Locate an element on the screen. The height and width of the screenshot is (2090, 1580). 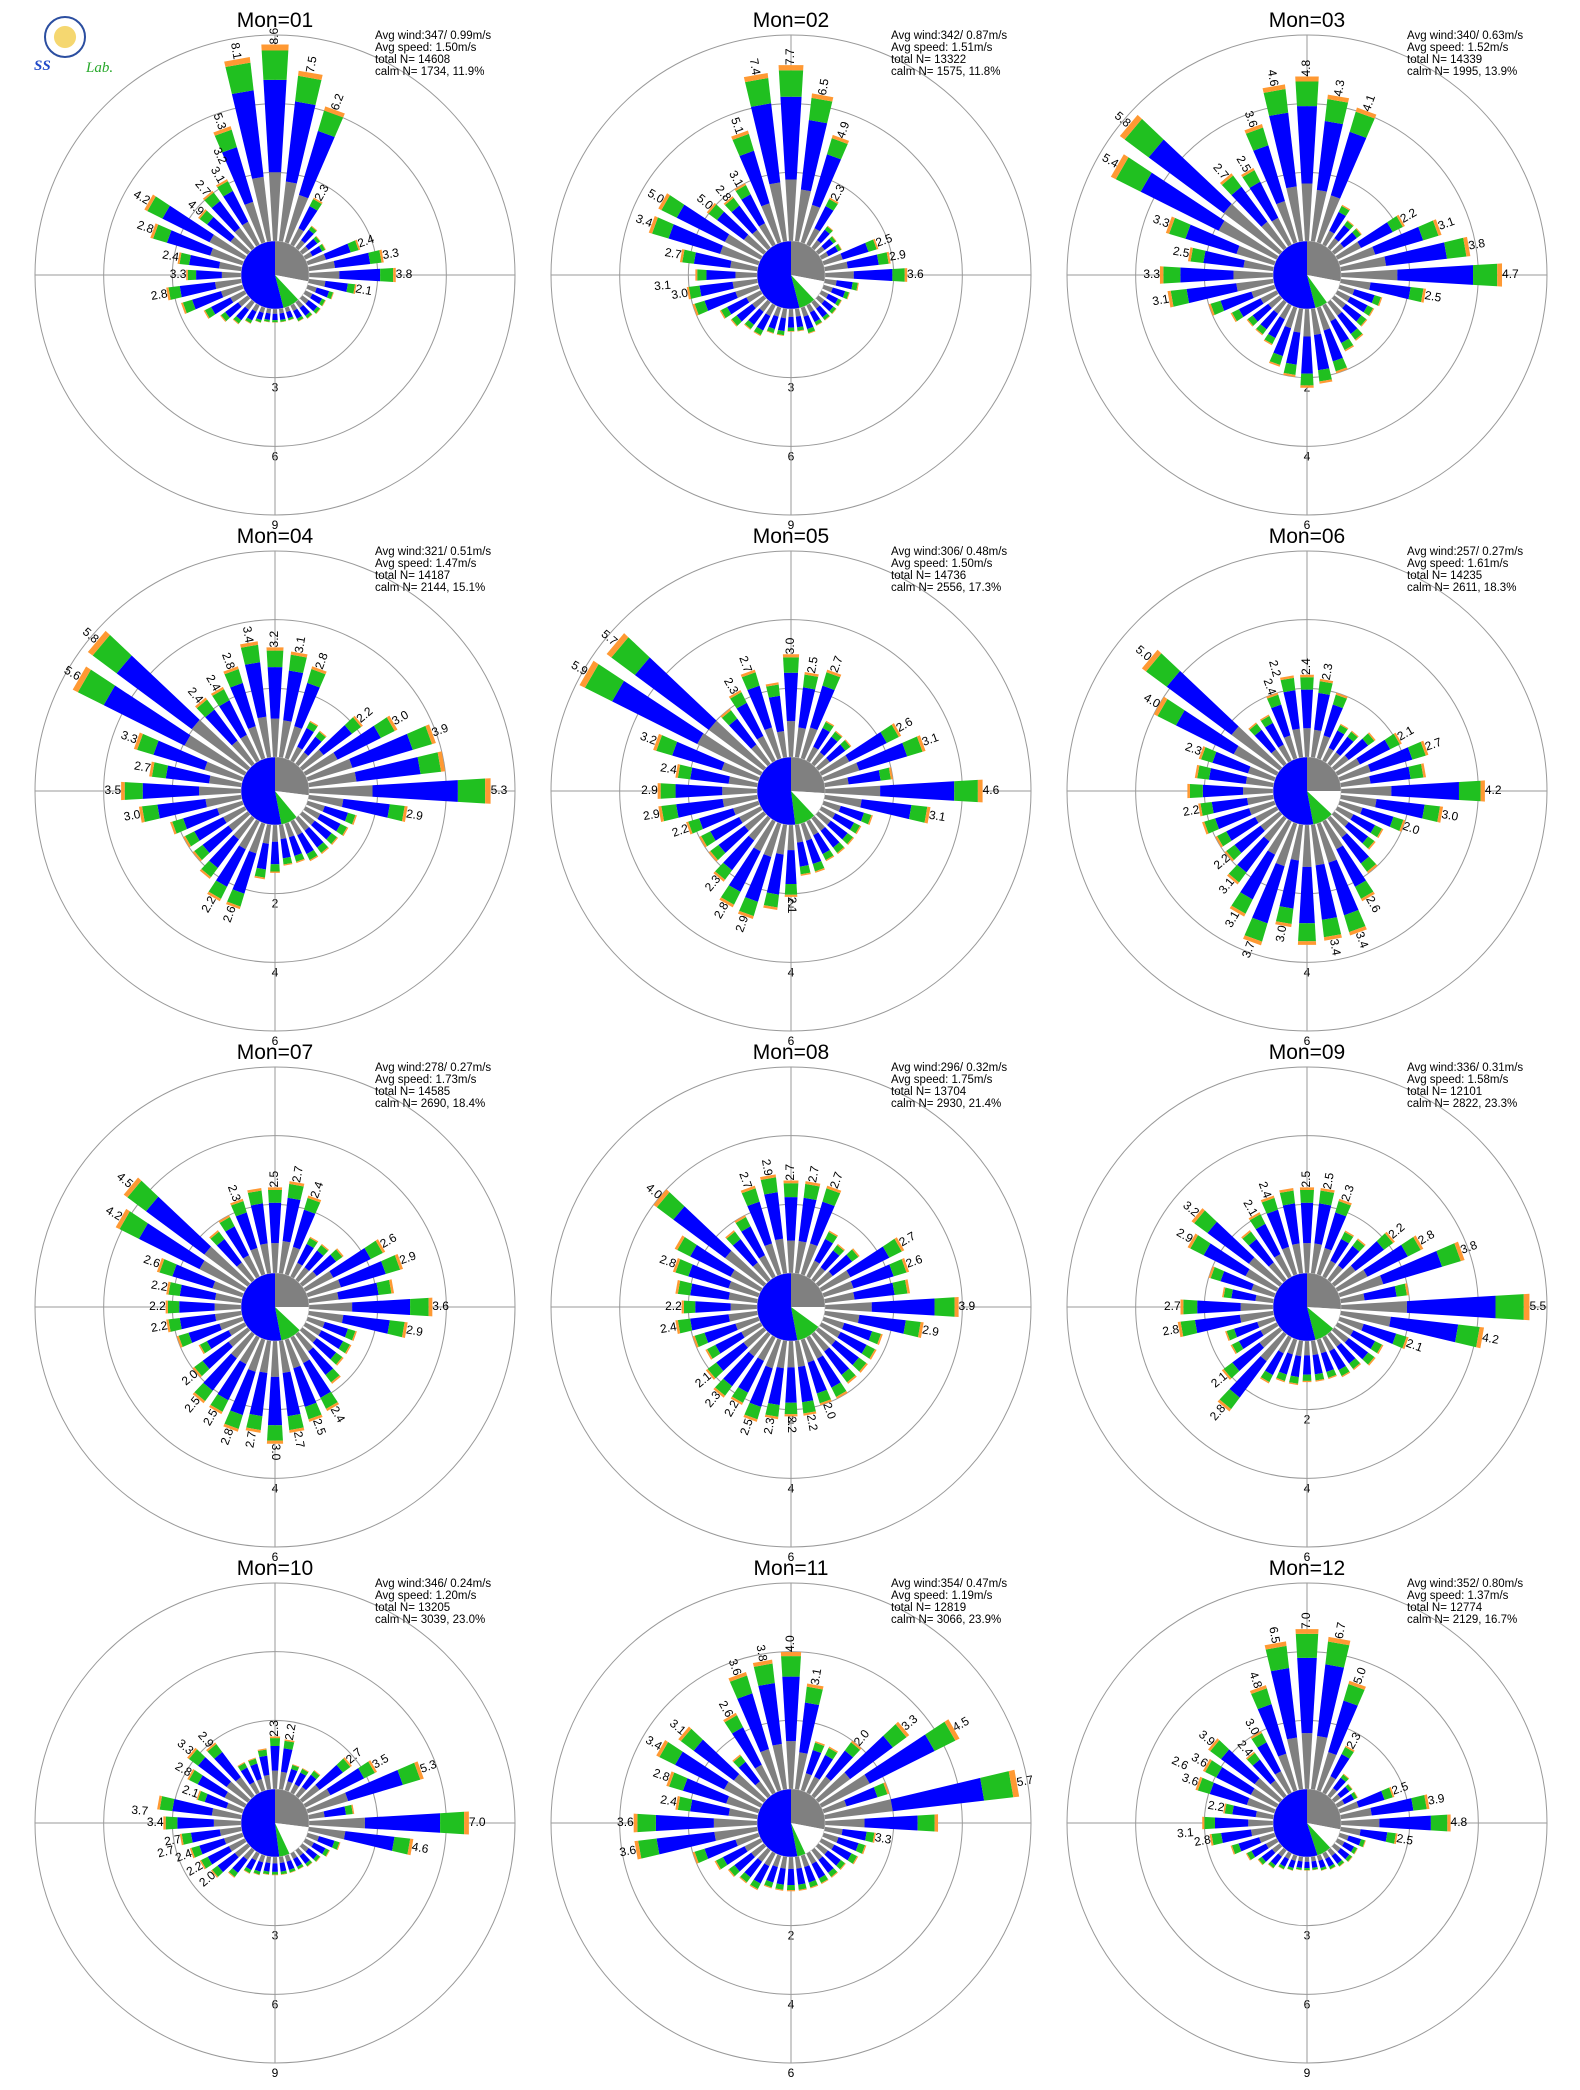
bar-20-seg2 is located at coordinates (316, 678).